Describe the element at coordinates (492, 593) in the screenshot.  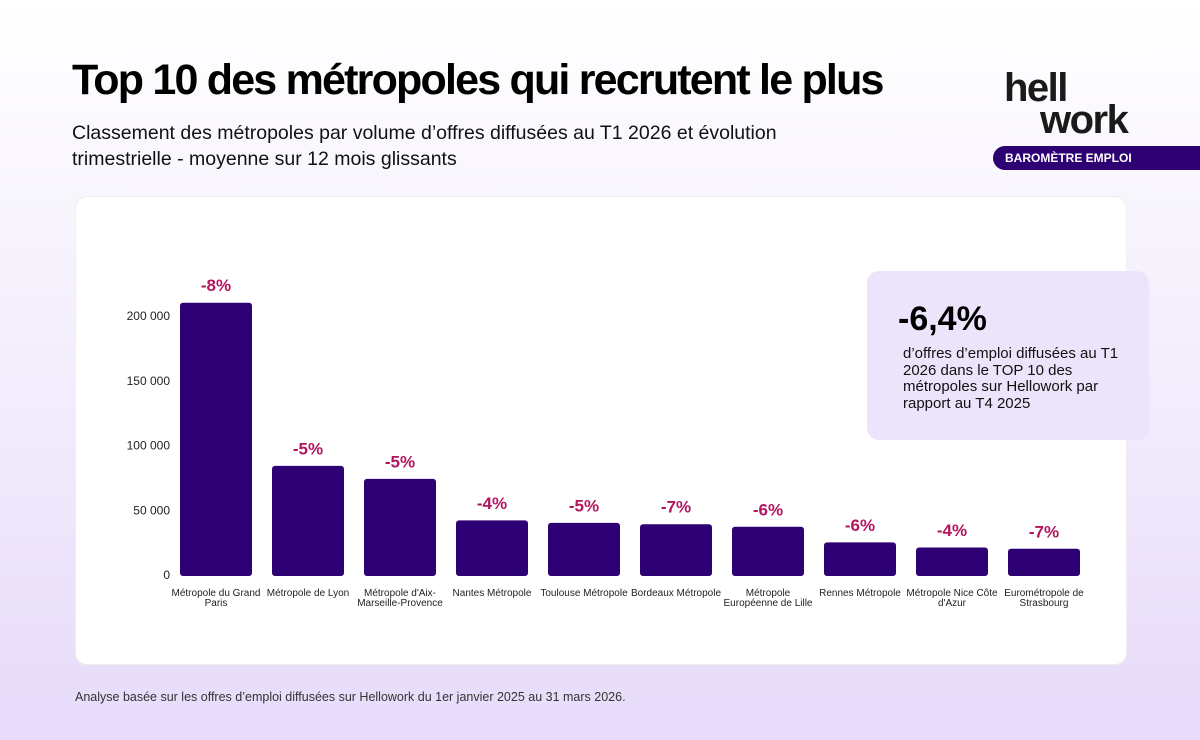
I see `x-tick-label: Nantes Métropole` at that location.